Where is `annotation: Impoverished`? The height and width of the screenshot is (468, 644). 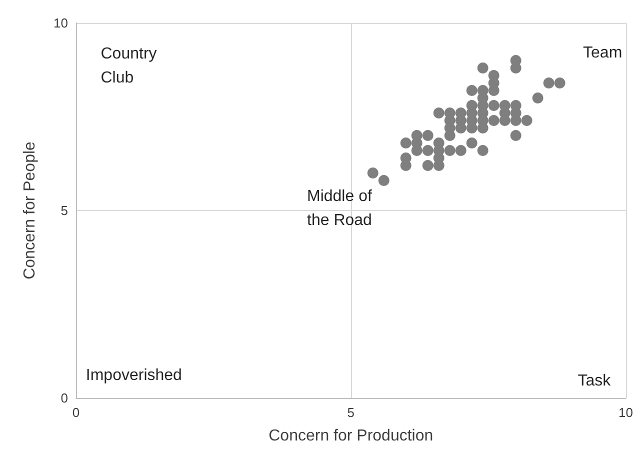 annotation: Impoverished is located at coordinates (134, 375).